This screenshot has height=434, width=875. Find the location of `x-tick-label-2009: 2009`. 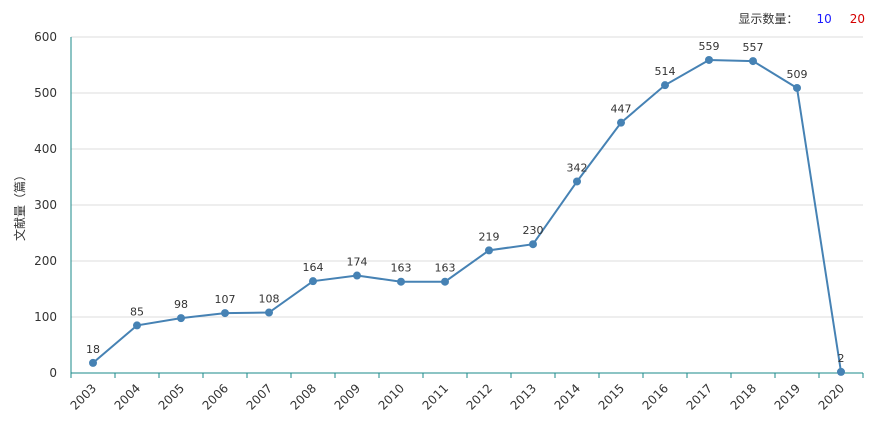

x-tick-label-2009: 2009 is located at coordinates (347, 396).